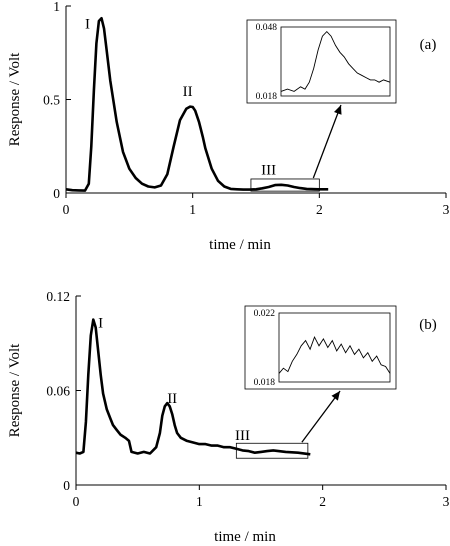 Image resolution: width=450 pixels, height=546 pixels. Describe the element at coordinates (58, 296) in the screenshot. I see `y-tick-label: 0.12` at that location.